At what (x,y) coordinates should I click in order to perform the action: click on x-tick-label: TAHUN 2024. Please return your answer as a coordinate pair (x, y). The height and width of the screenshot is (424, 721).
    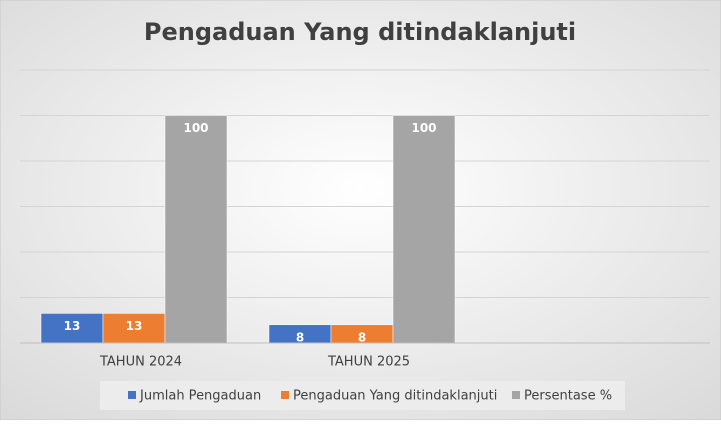
    Looking at the image, I should click on (140, 362).